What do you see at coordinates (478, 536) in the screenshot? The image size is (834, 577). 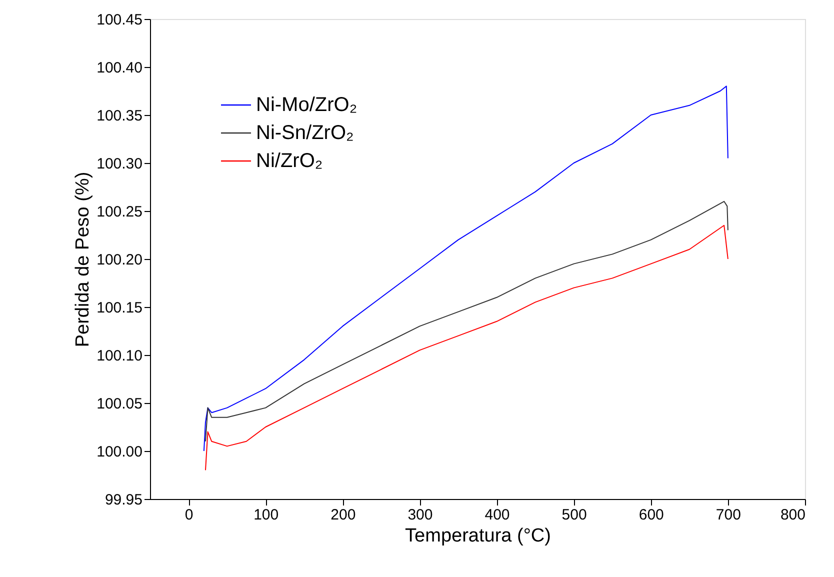 I see `x-axis-title: Temperatura (°C)` at bounding box center [478, 536].